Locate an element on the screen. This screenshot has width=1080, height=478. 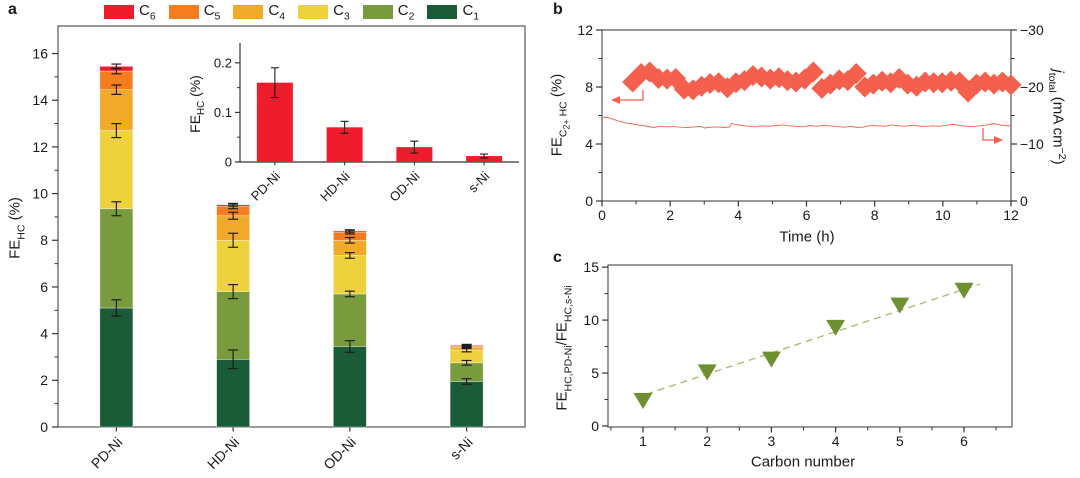
legend-label: C5 is located at coordinates (212, 12).